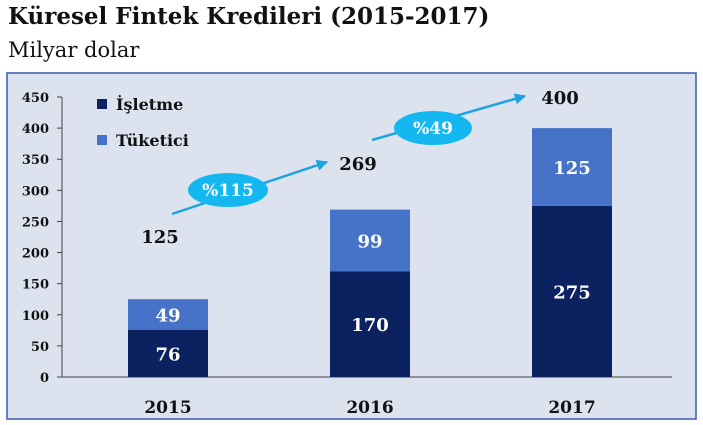 The width and height of the screenshot is (703, 425). What do you see at coordinates (143, 122) in the screenshot?
I see `legend: İşletme Tüketici` at bounding box center [143, 122].